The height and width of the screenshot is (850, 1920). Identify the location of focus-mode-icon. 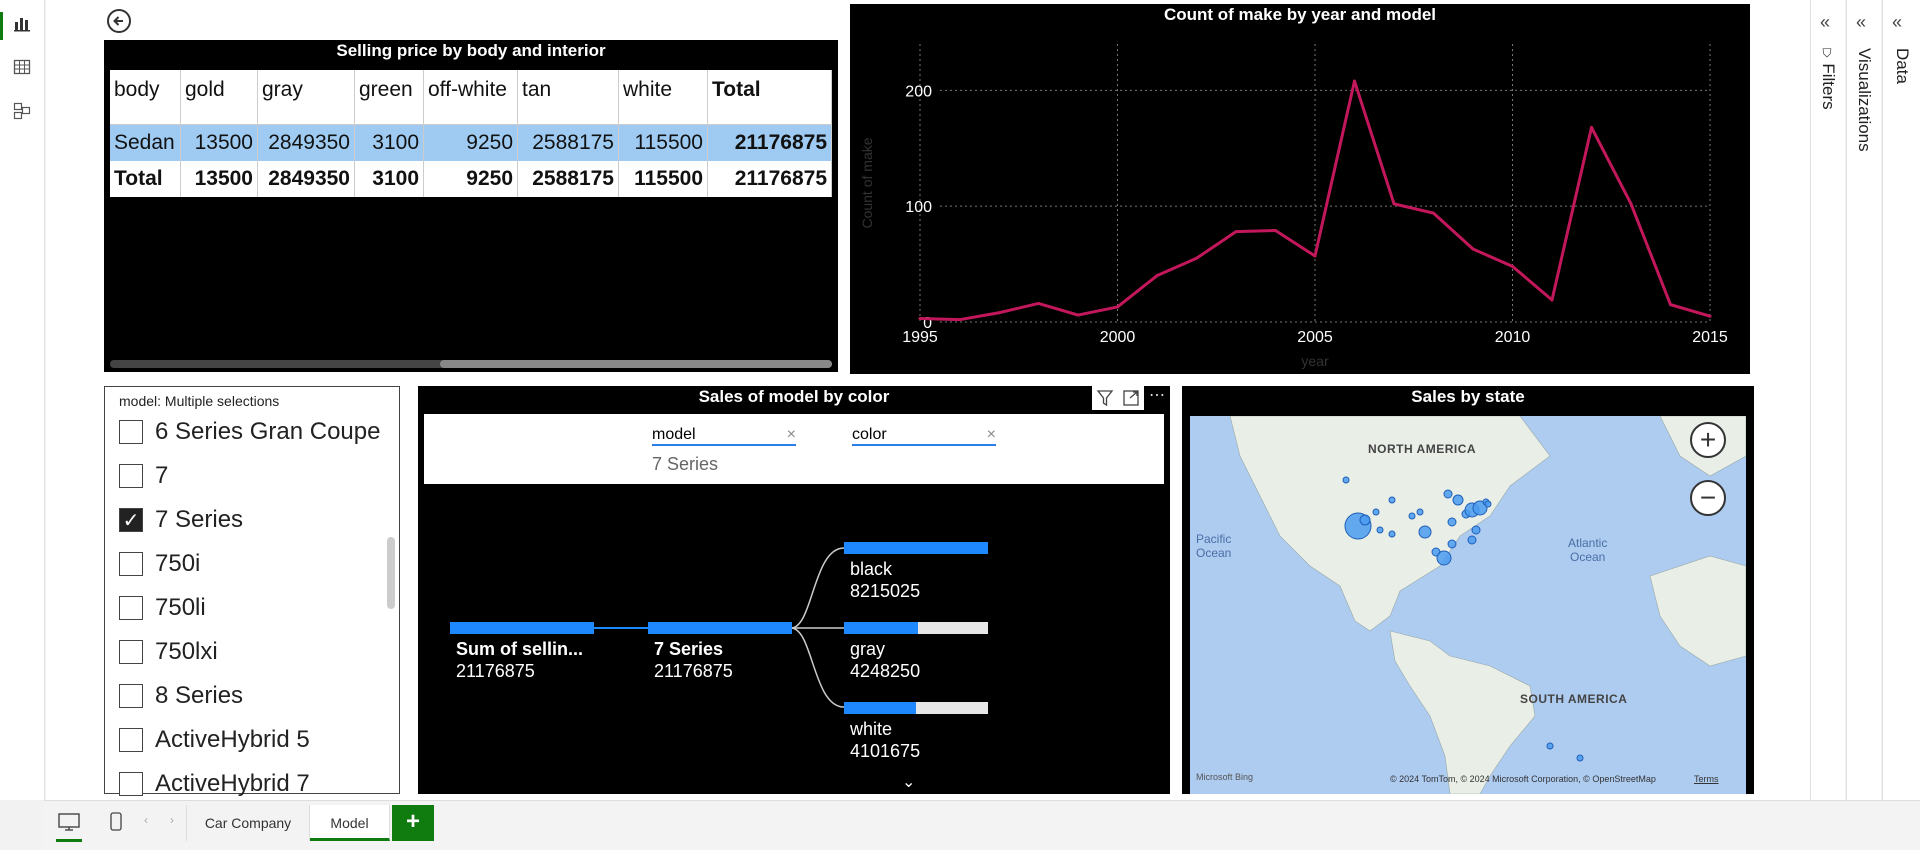
(1131, 398).